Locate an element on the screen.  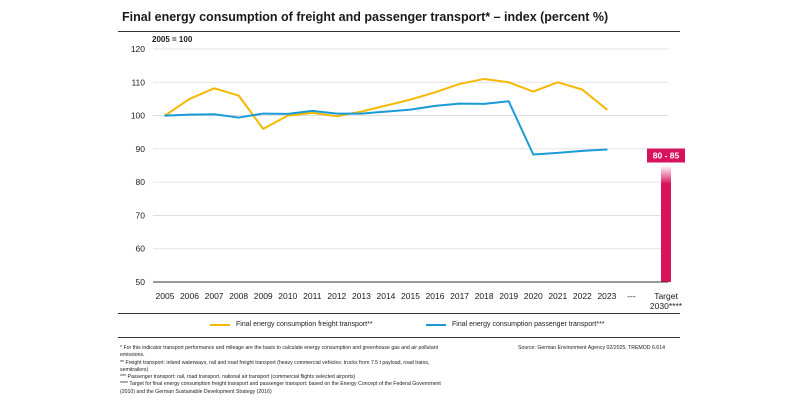
legend-passenger-swatch is located at coordinates (436, 324).